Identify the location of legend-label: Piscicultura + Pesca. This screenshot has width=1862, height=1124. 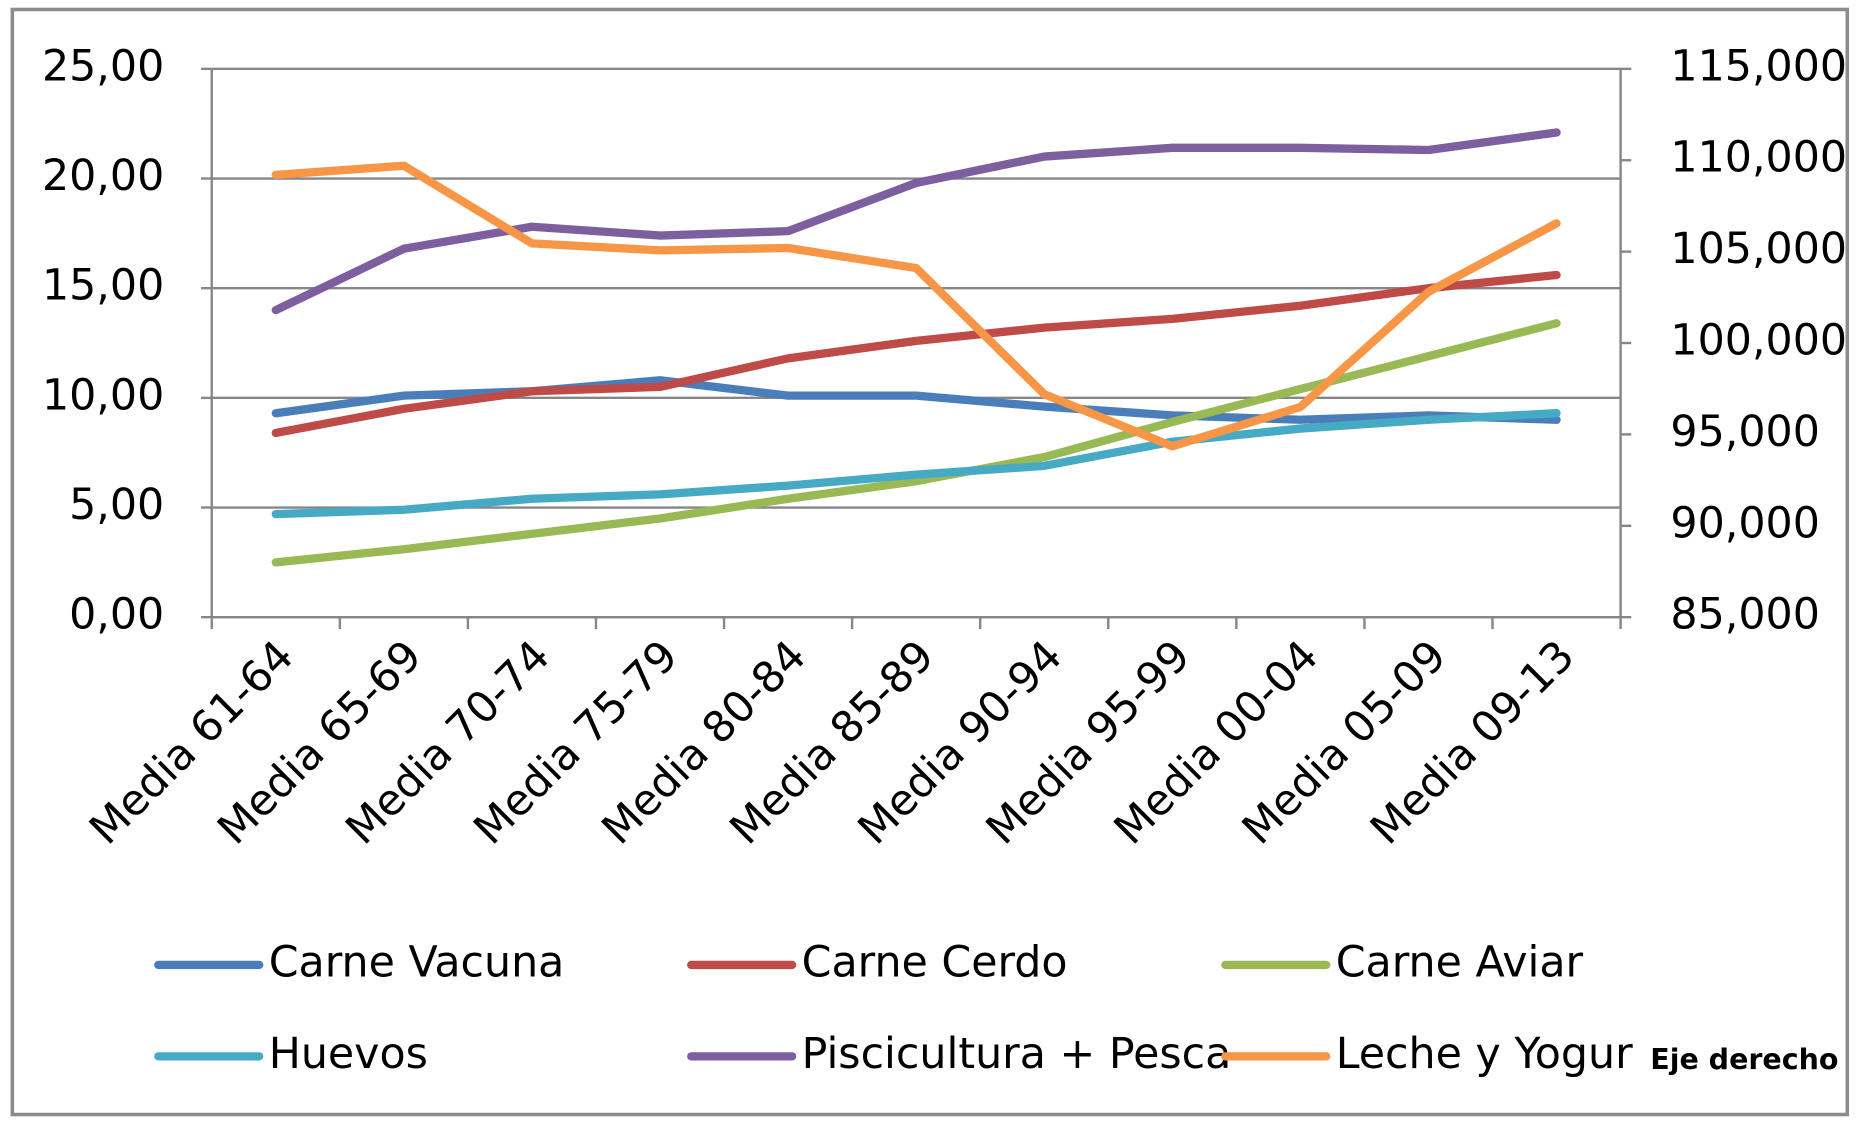
(1017, 1054).